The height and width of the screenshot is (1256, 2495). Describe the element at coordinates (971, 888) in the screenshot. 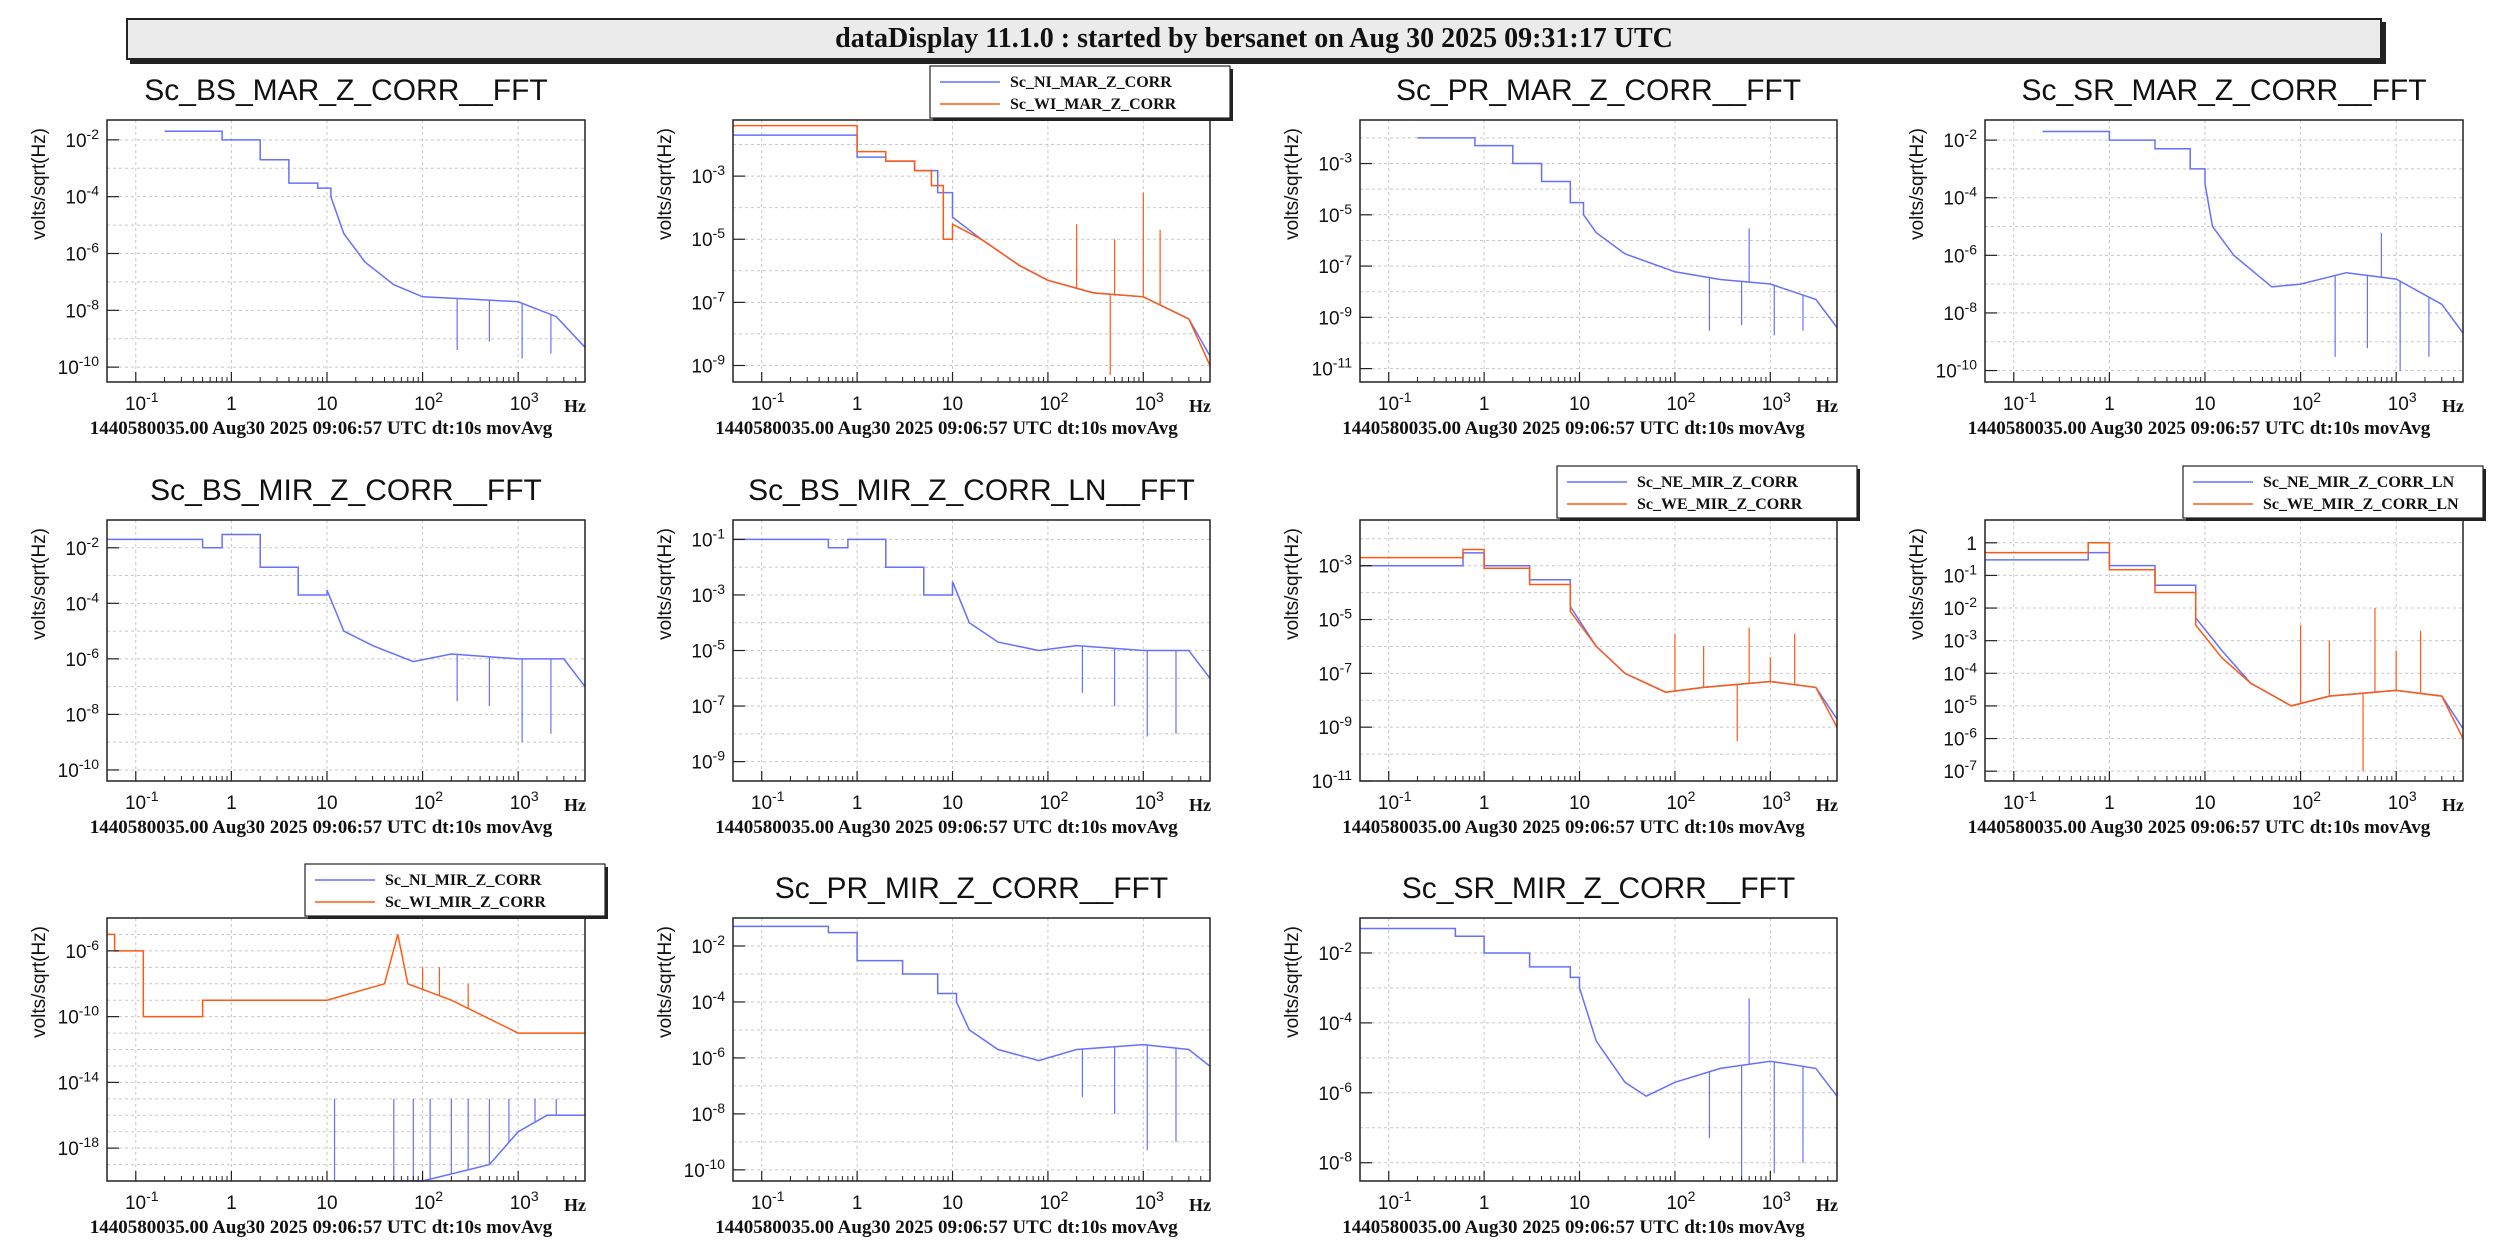

I see `chart-title: Sc_PR_MIR_Z_CORR__FFT` at that location.